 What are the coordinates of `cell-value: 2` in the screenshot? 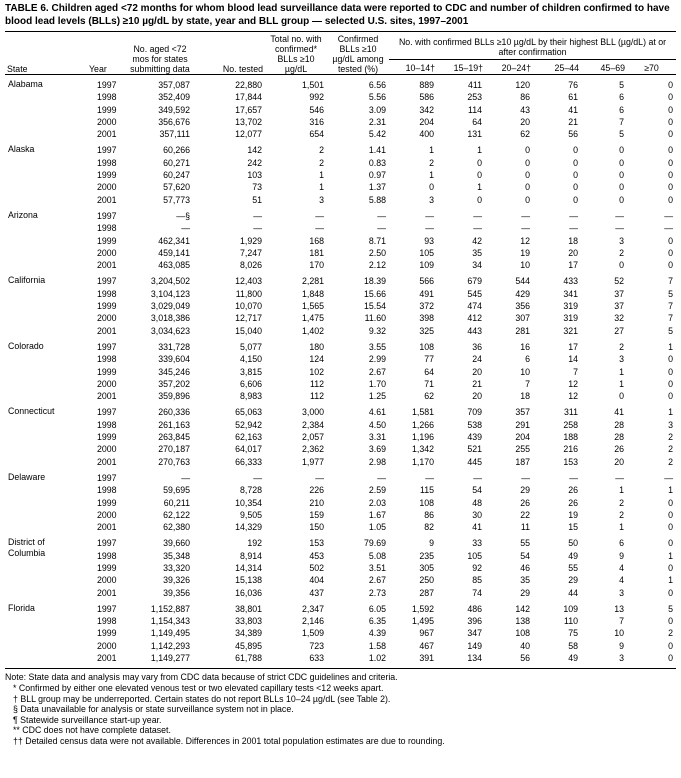 It's located at (621, 252).